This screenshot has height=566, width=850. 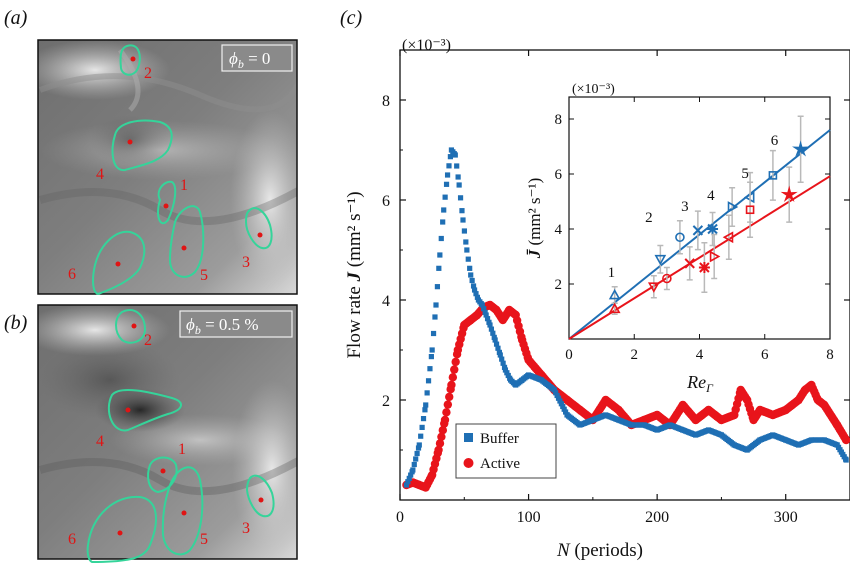 What do you see at coordinates (246, 528) in the screenshot?
I see `vortex-label-3: 3` at bounding box center [246, 528].